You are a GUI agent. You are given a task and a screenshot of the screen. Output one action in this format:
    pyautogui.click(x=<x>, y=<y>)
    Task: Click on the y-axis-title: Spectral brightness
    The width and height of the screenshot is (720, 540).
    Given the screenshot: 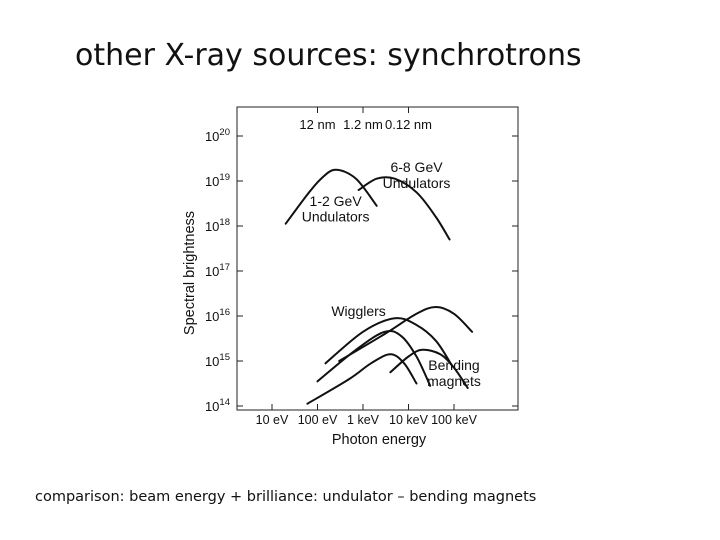 What is the action you would take?
    pyautogui.click(x=190, y=273)
    